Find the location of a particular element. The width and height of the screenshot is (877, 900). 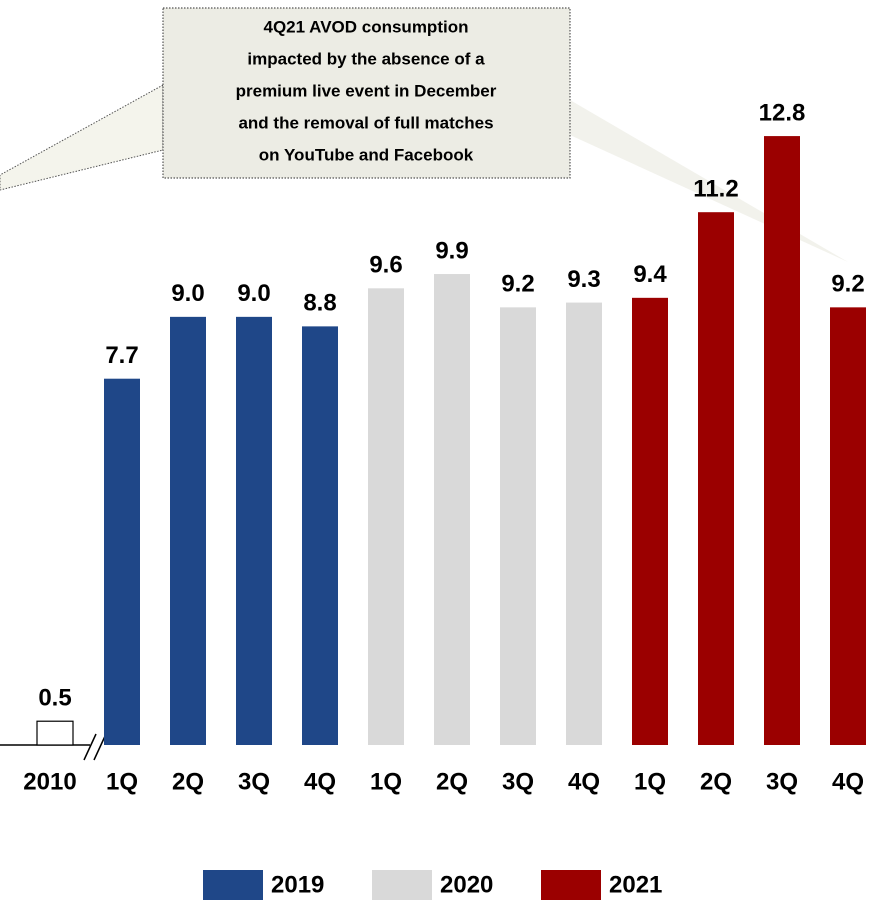

annotation-text: on YouTube and Facebook is located at coordinates (366, 154).